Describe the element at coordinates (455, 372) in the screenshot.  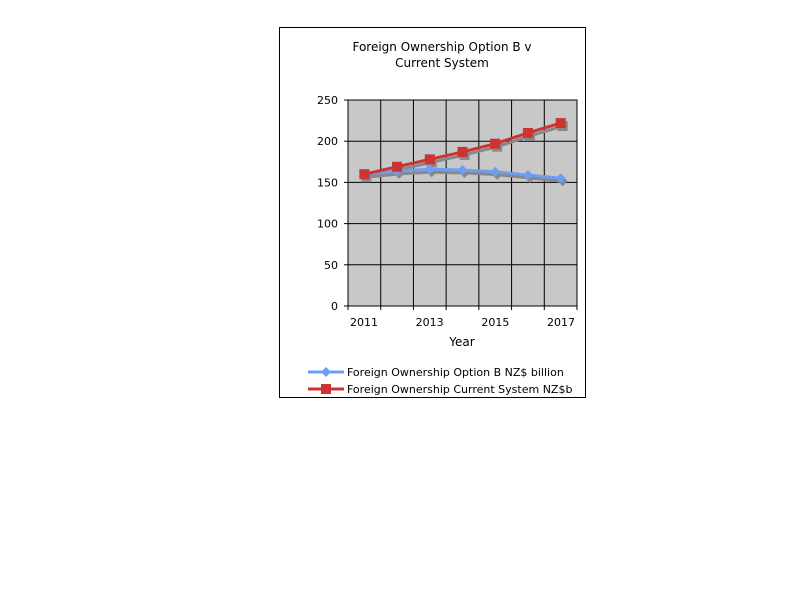
I see `legend-option-b-label: Foreign Ownership Option B NZ$ billion` at that location.